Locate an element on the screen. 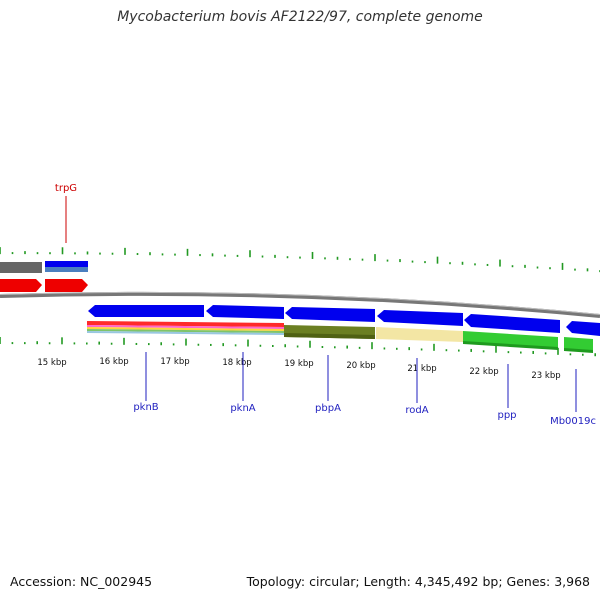  accession-text: Accession: NC_002945 is located at coordinates (81, 581).